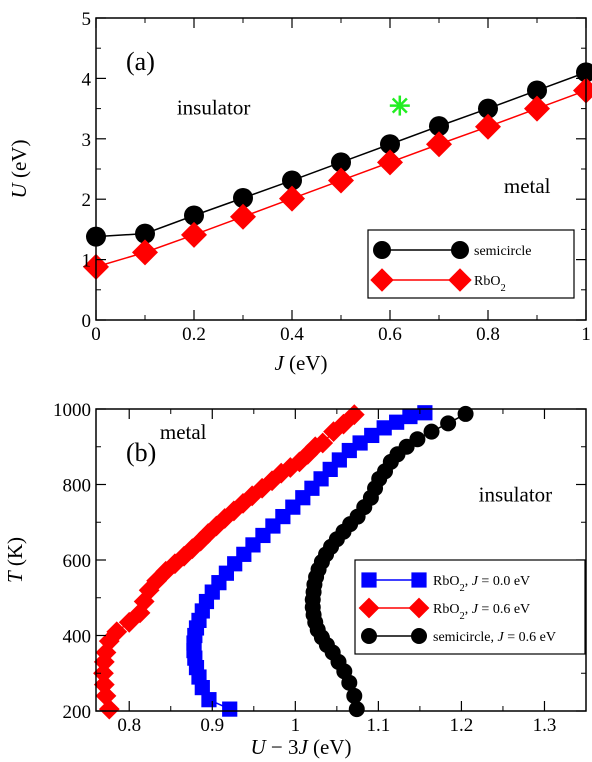 Image resolution: width=592 pixels, height=762 pixels. I want to click on x-axis-label: J (eV), so click(300, 363).